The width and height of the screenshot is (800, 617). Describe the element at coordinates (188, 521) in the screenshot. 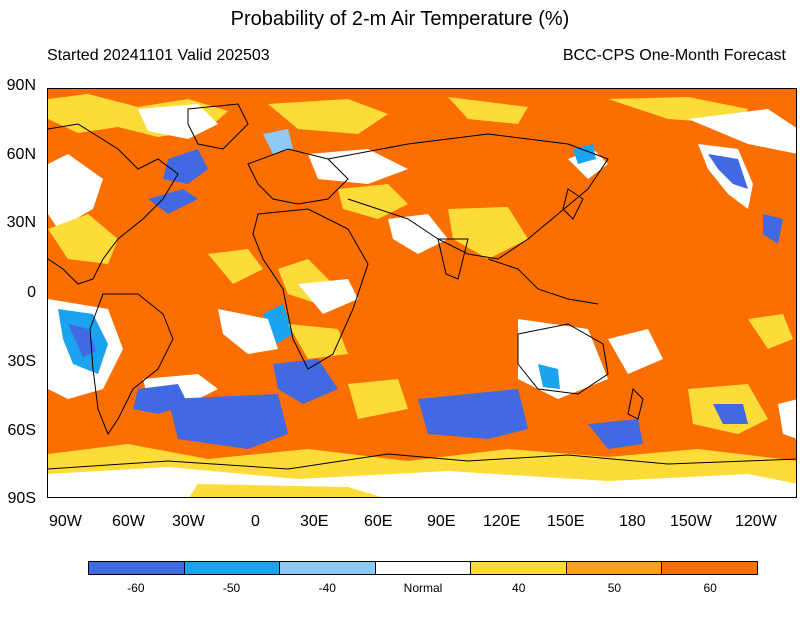

I see `lon-label-30w: 30W` at that location.